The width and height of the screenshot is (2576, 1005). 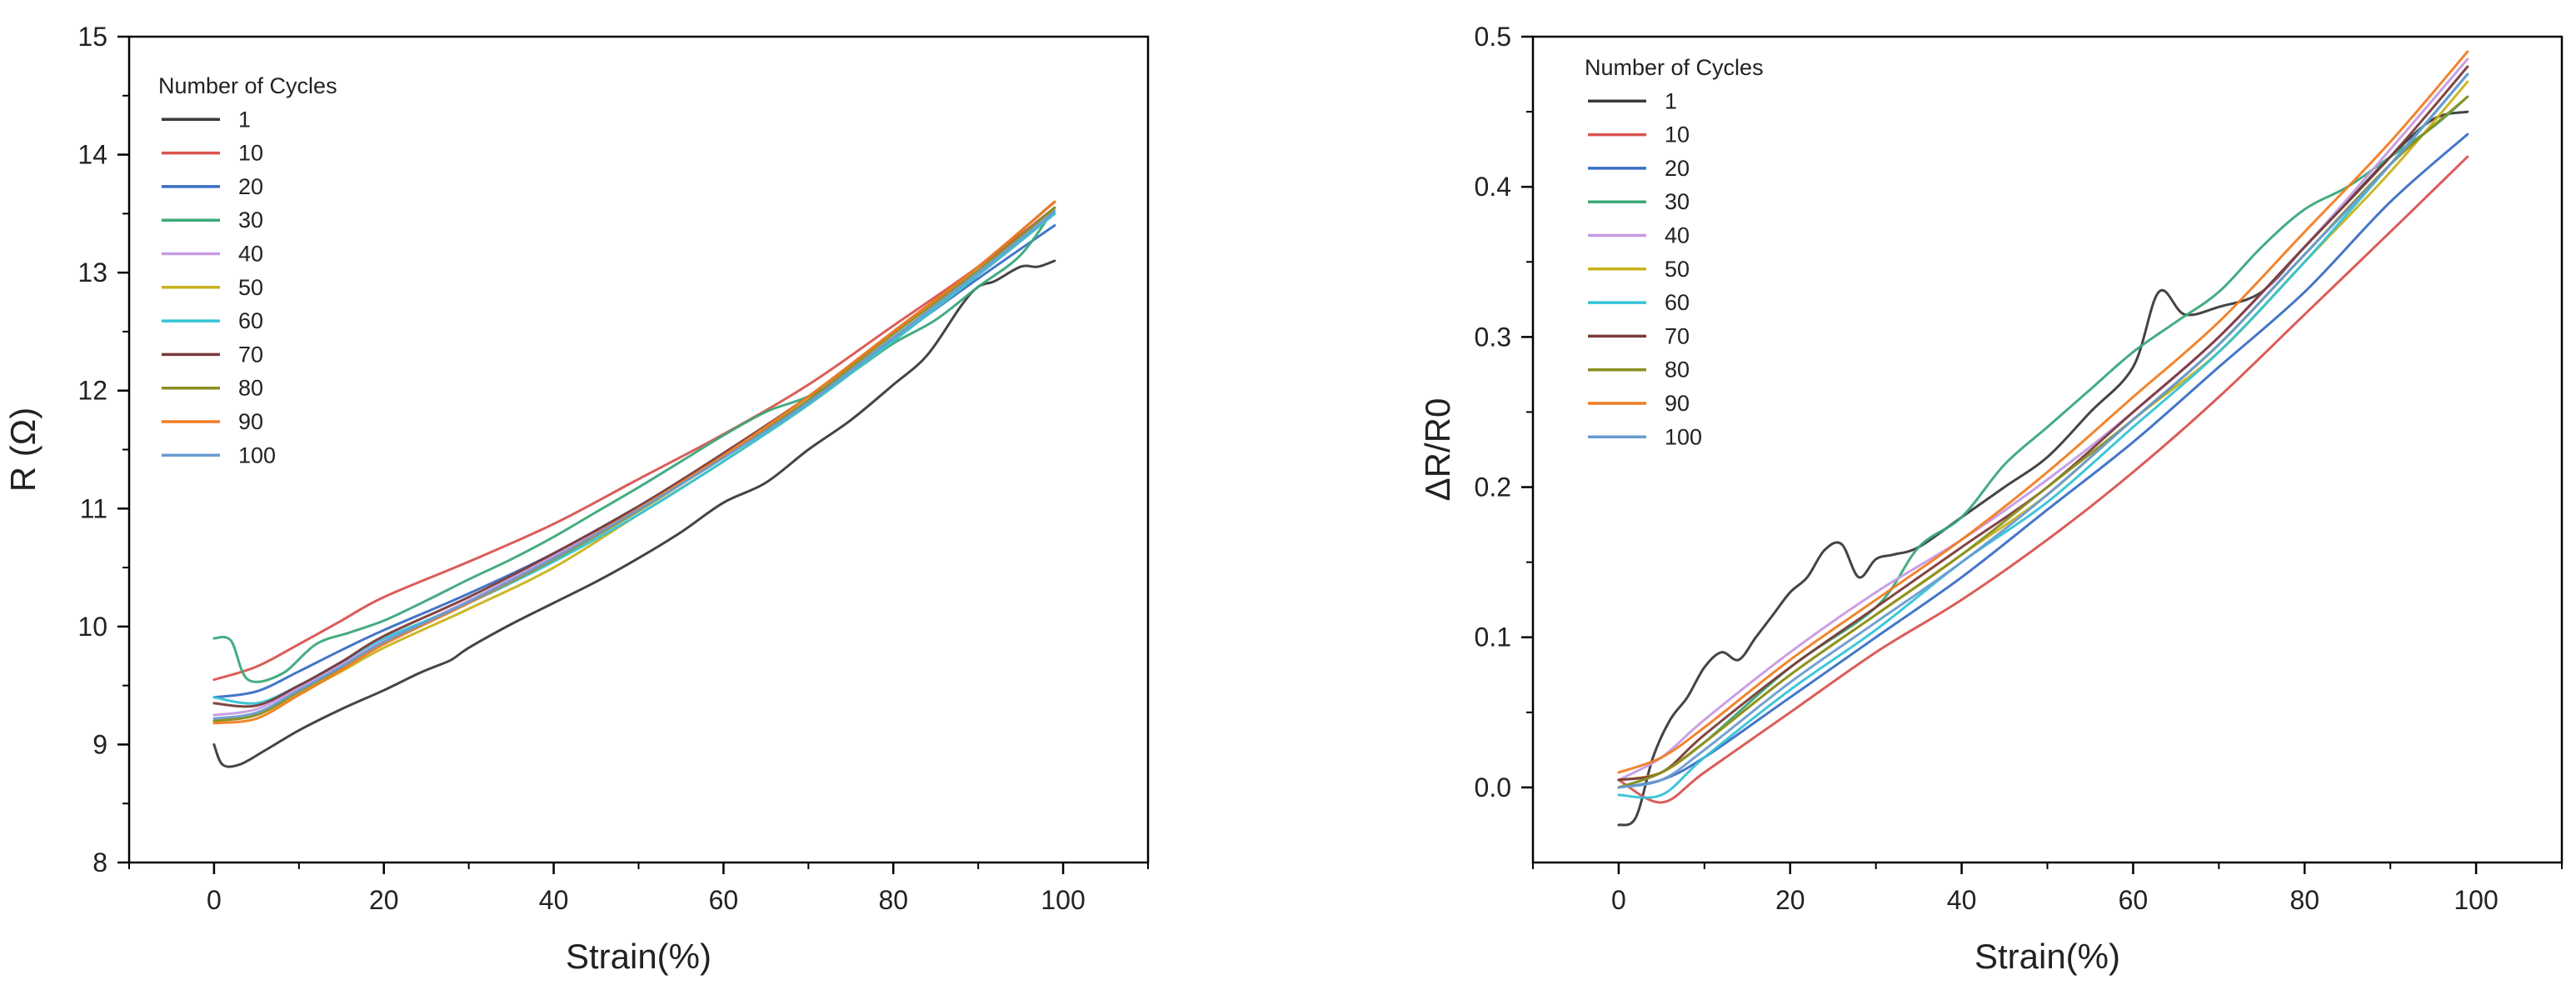 I want to click on y-tick-label: 9, so click(x=99, y=744).